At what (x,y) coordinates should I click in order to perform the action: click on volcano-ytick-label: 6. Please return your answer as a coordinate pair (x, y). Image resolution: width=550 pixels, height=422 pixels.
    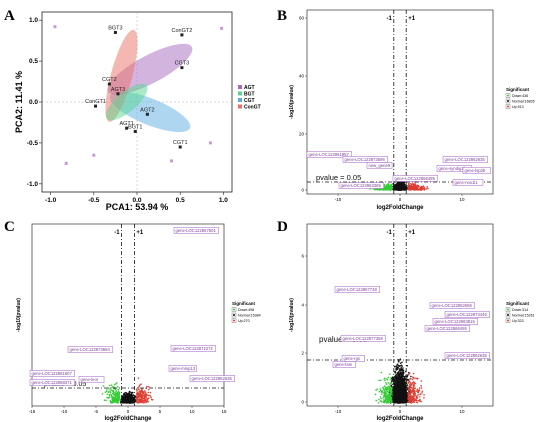
    Looking at the image, I should click on (302, 256).